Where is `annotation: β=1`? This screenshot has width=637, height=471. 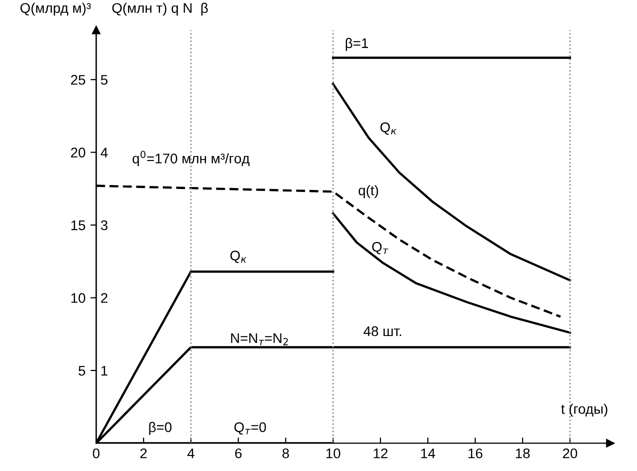
annotation: β=1 is located at coordinates (357, 44).